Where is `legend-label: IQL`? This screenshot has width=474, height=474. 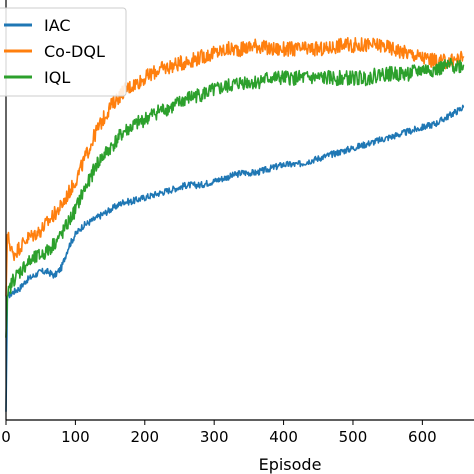 legend-label: IQL is located at coordinates (57, 77).